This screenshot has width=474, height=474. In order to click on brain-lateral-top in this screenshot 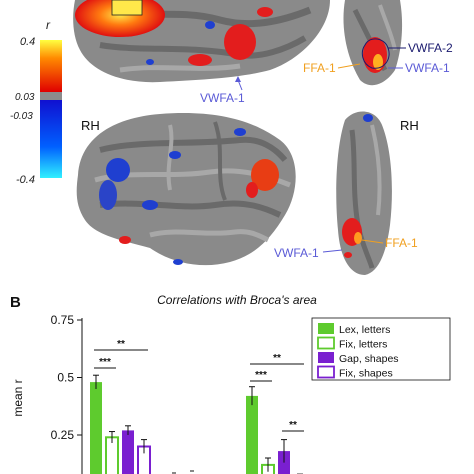, I will do `click(201, 41)`.